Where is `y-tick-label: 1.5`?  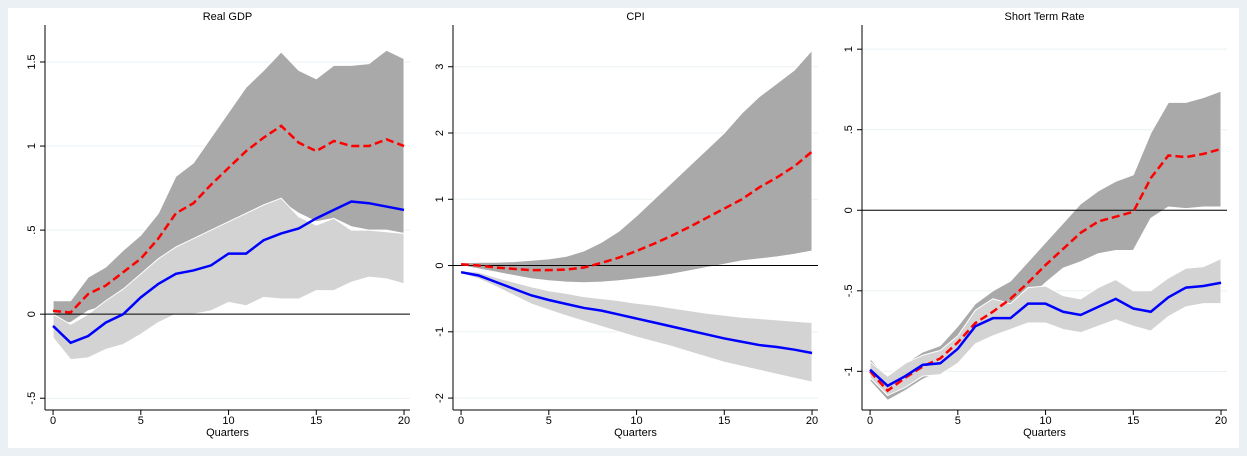 y-tick-label: 1.5 is located at coordinates (32, 61).